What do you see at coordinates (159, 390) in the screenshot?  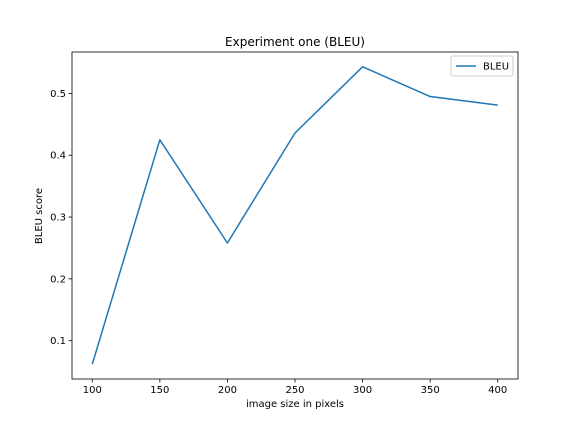 I see `x-tick-label: 150` at bounding box center [159, 390].